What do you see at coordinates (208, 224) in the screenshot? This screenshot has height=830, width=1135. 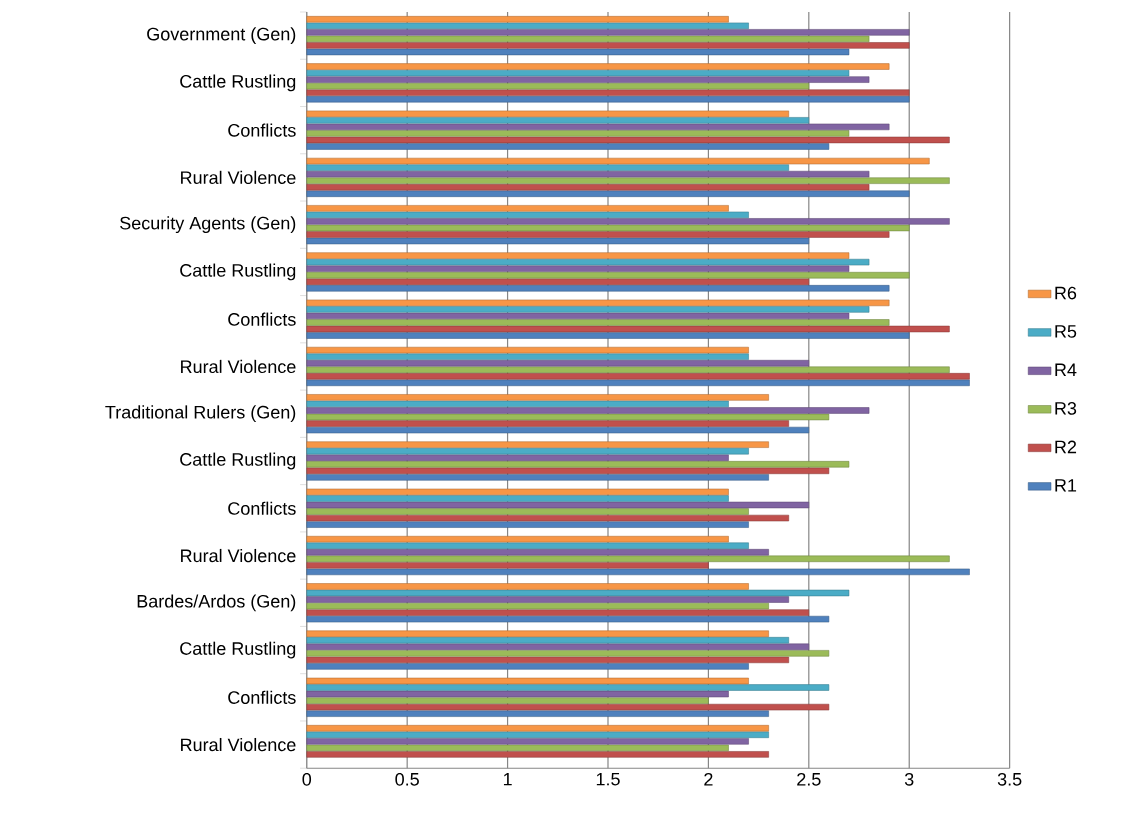 I see `y-tick-label: Security Agents (Gen)` at bounding box center [208, 224].